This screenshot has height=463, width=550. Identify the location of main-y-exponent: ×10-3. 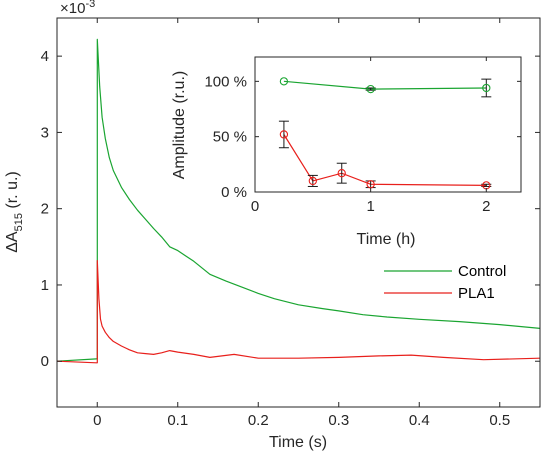
(77, 8).